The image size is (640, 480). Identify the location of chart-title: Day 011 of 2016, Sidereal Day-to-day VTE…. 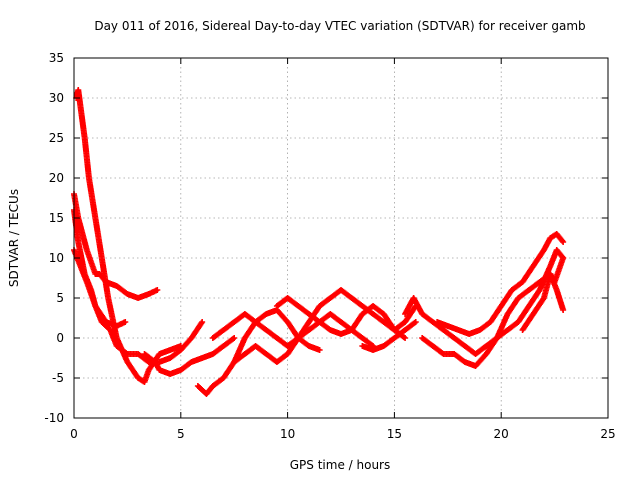
(339, 26).